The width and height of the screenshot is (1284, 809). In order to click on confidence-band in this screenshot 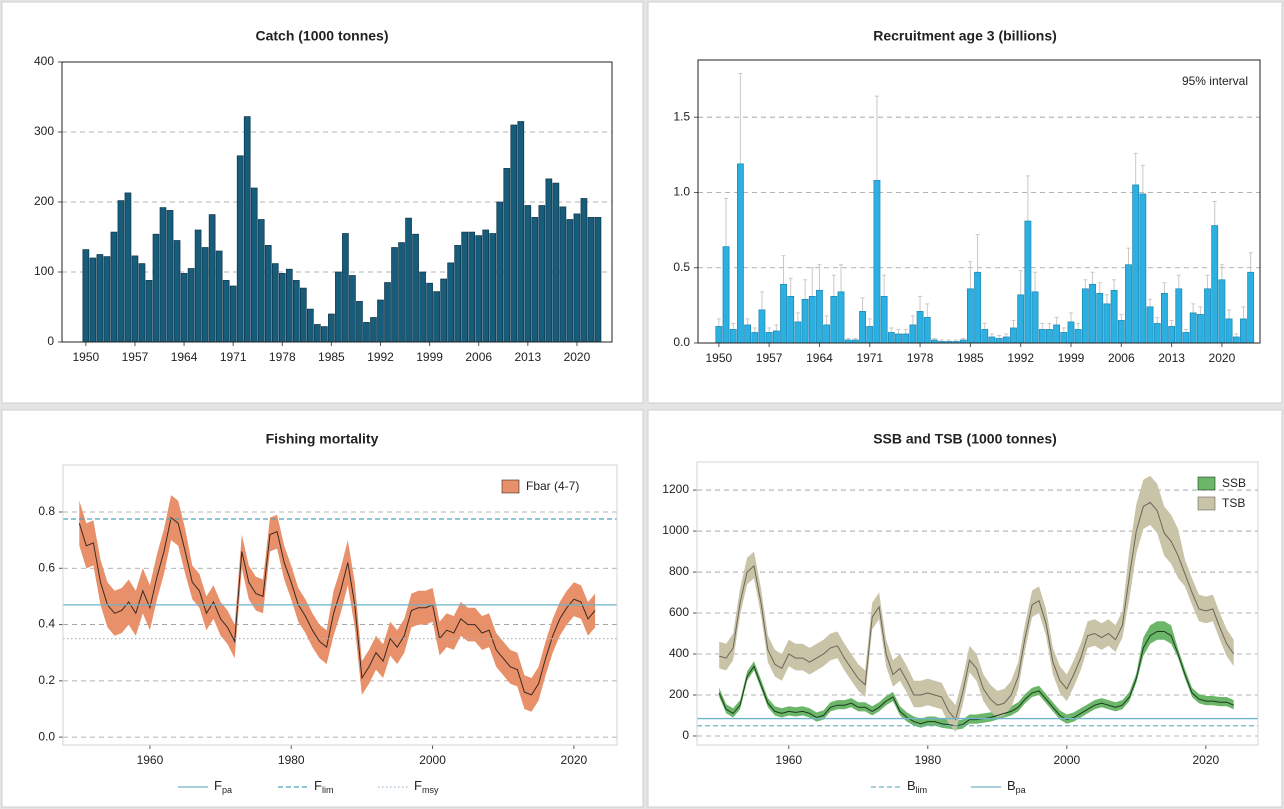, I will do `click(976, 603)`.